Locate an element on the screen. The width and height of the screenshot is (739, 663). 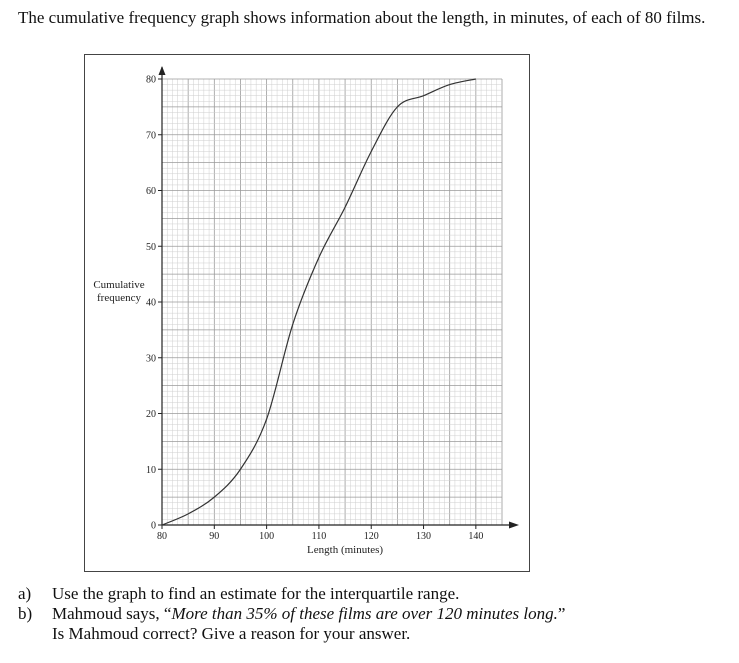
x-tick-label: 120 is located at coordinates (371, 536).